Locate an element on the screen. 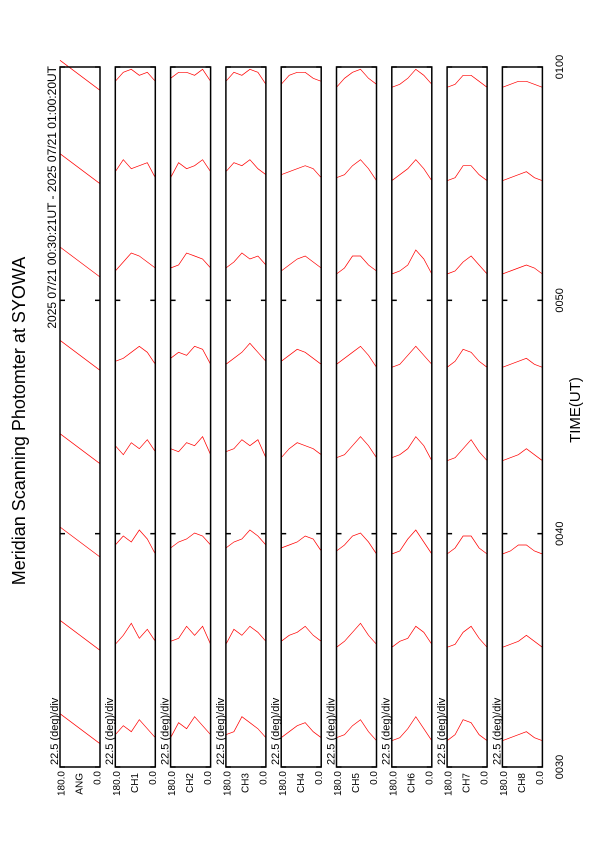  channel-label: ANG is located at coordinates (80, 784).